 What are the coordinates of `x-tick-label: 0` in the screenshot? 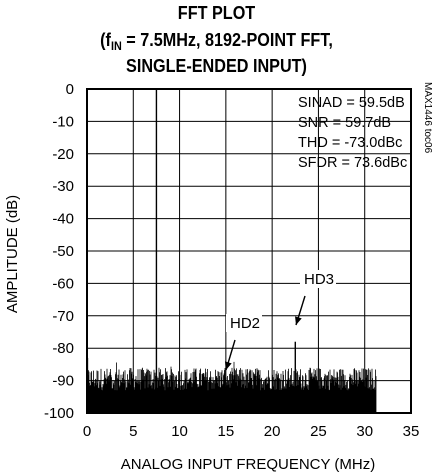 It's located at (87, 431).